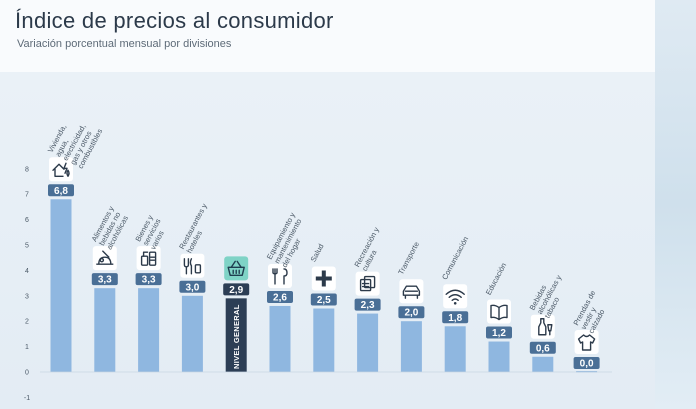 The height and width of the screenshot is (409, 696). I want to click on value-label: 3,0, so click(192, 287).